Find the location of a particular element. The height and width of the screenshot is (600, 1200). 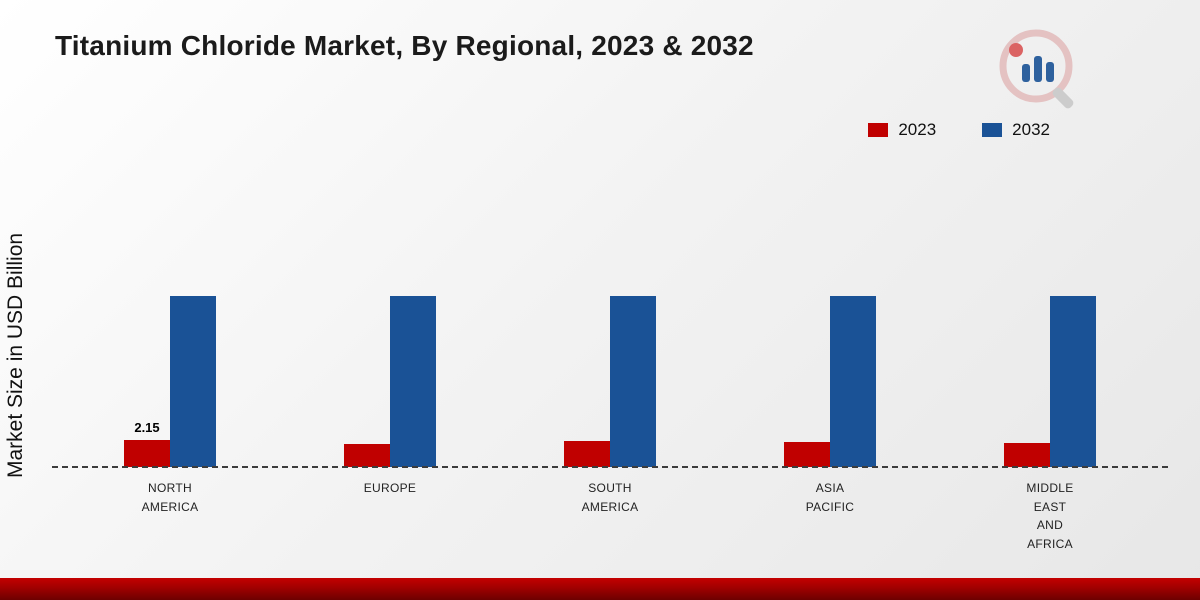

bars-row-asia-pacific is located at coordinates (830, 303).